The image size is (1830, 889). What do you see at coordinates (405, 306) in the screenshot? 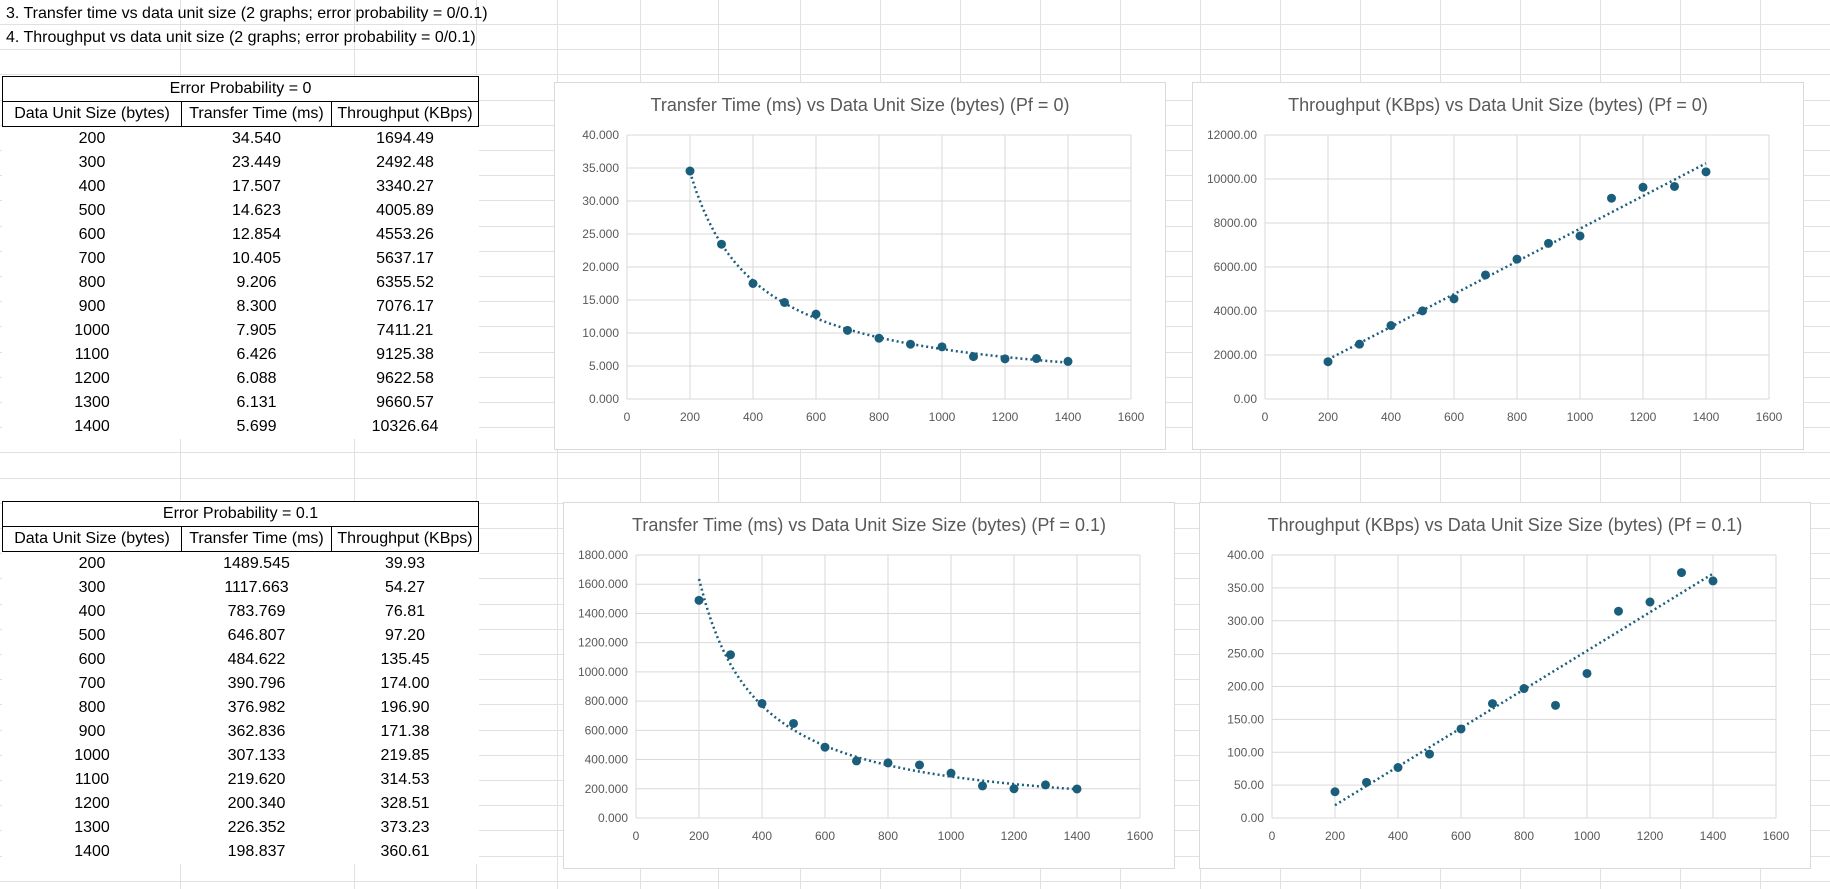
I see `table-cell: 7076.17` at bounding box center [405, 306].